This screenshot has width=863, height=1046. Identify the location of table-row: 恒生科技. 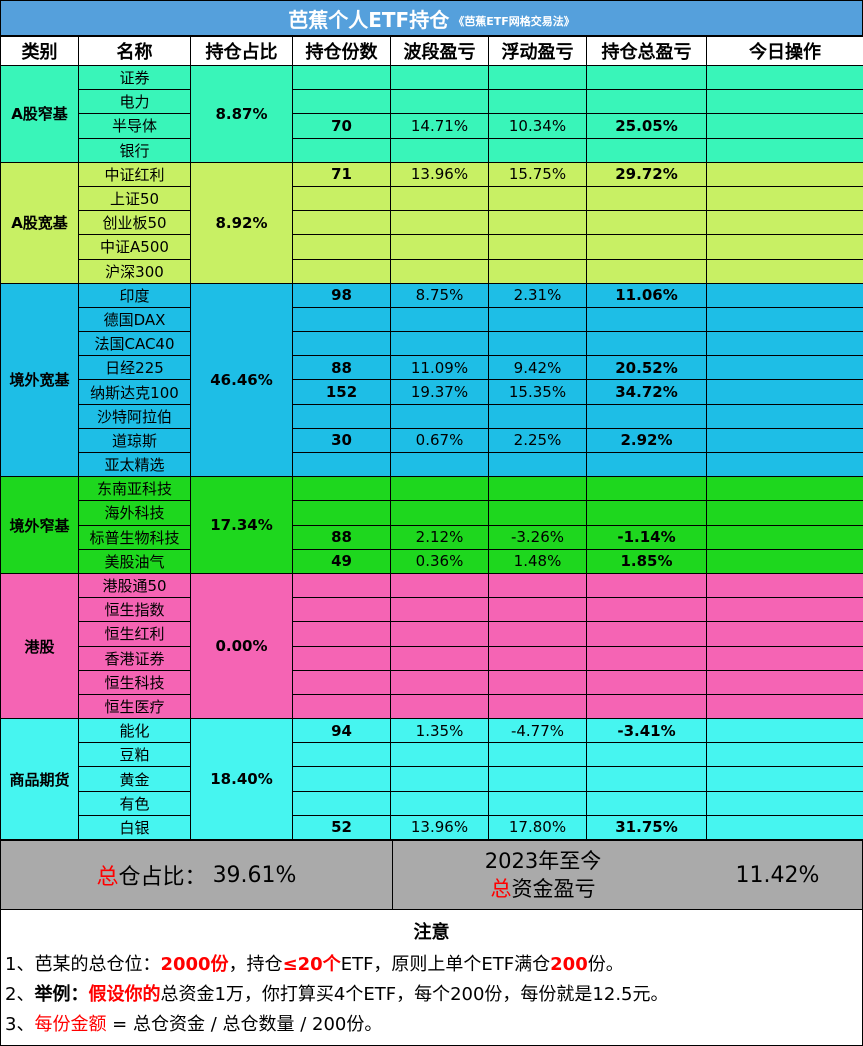
(432, 682).